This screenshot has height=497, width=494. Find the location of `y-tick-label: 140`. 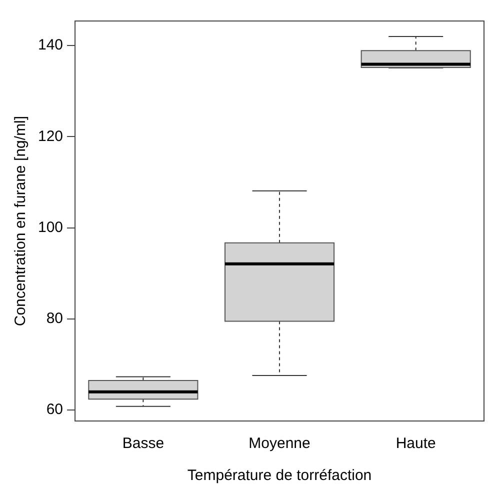

y-tick-label: 140 is located at coordinates (51, 45).